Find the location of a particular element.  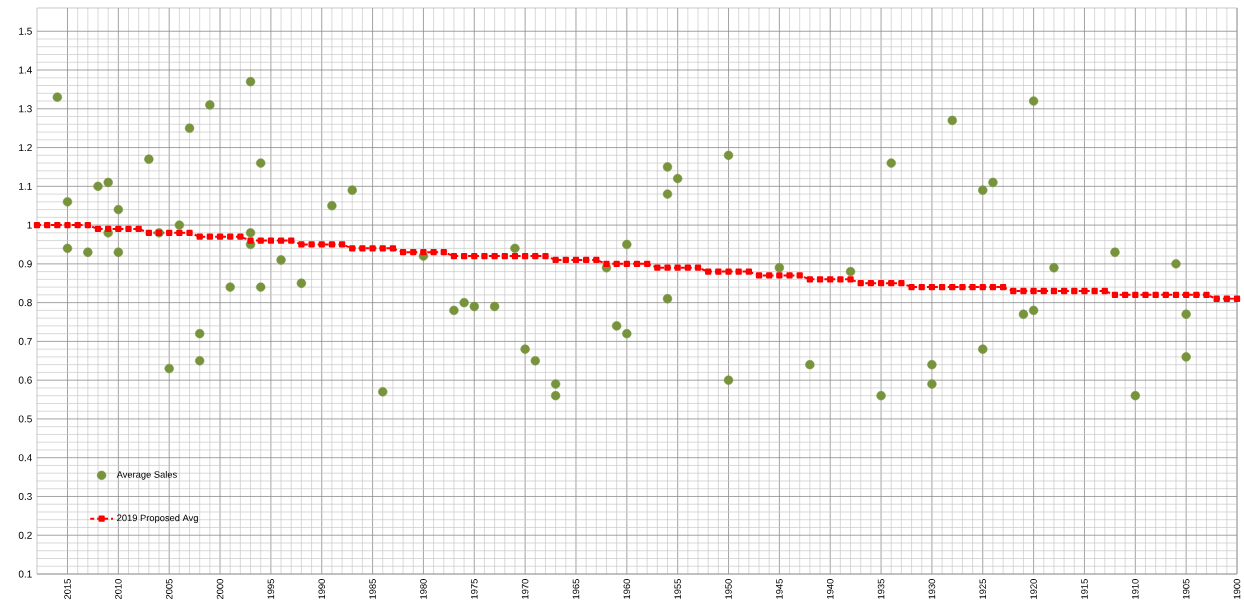

x-tick-label: 1960 is located at coordinates (627, 589).